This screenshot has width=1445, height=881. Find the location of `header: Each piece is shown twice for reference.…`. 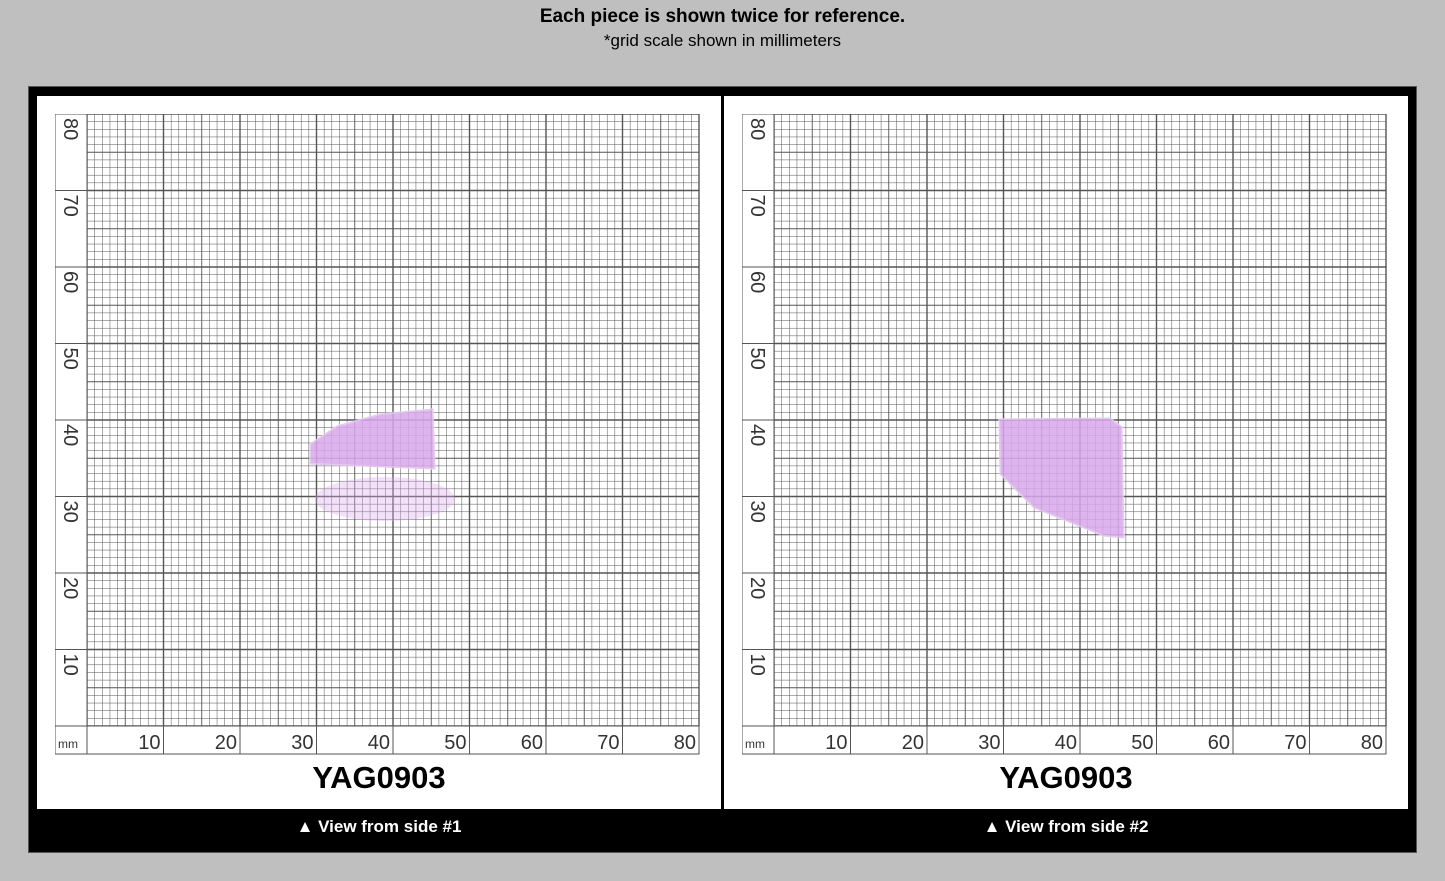

header: Each piece is shown twice for reference.… is located at coordinates (722, 28).